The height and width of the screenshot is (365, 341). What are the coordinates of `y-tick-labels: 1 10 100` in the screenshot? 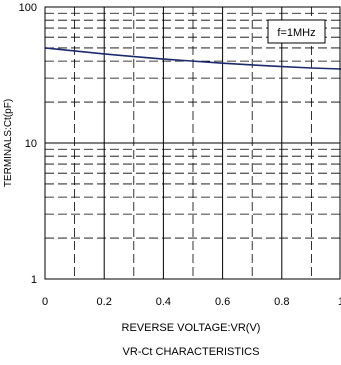 It's located at (28, 144).